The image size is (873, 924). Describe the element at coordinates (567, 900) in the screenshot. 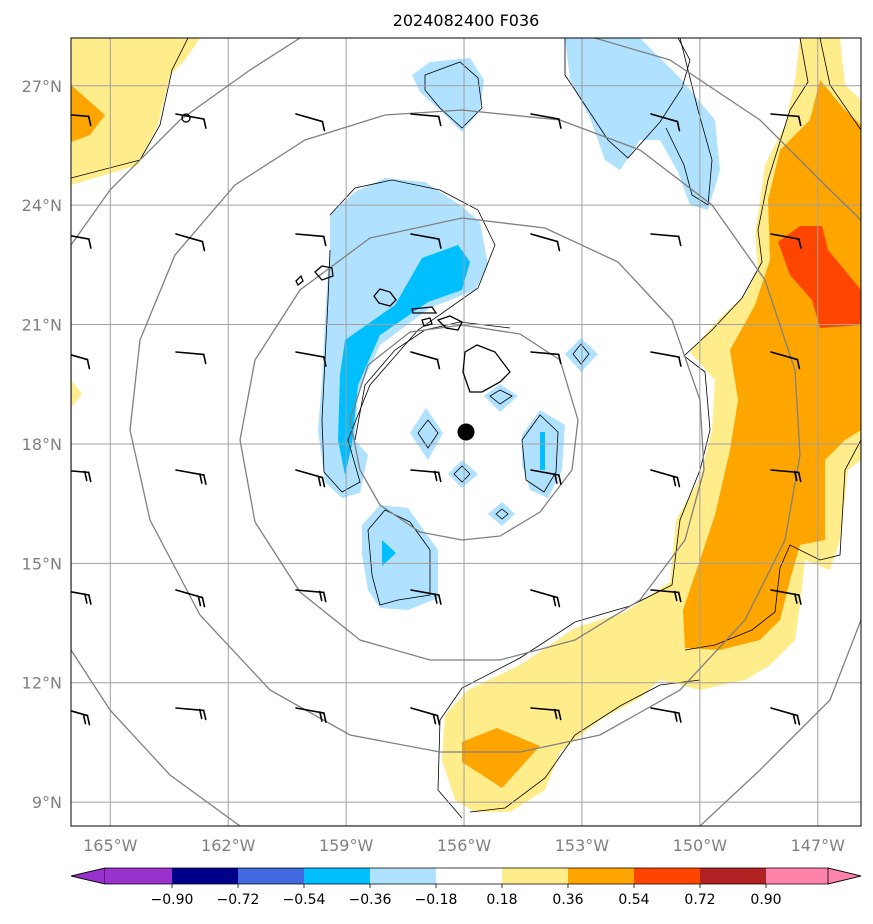

I see `colorbar-tick-label: 0.36` at that location.